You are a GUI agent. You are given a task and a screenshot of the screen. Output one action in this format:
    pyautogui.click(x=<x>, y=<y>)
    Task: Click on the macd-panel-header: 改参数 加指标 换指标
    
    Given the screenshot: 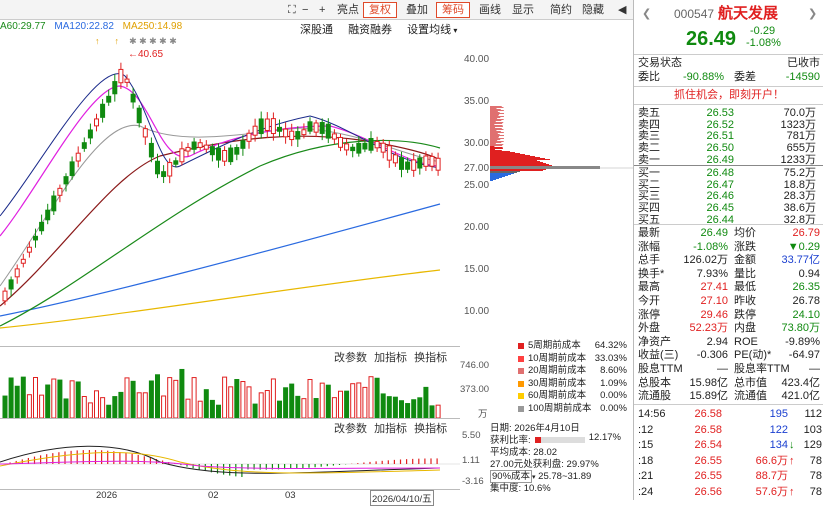 What is the action you would take?
    pyautogui.click(x=390, y=428)
    